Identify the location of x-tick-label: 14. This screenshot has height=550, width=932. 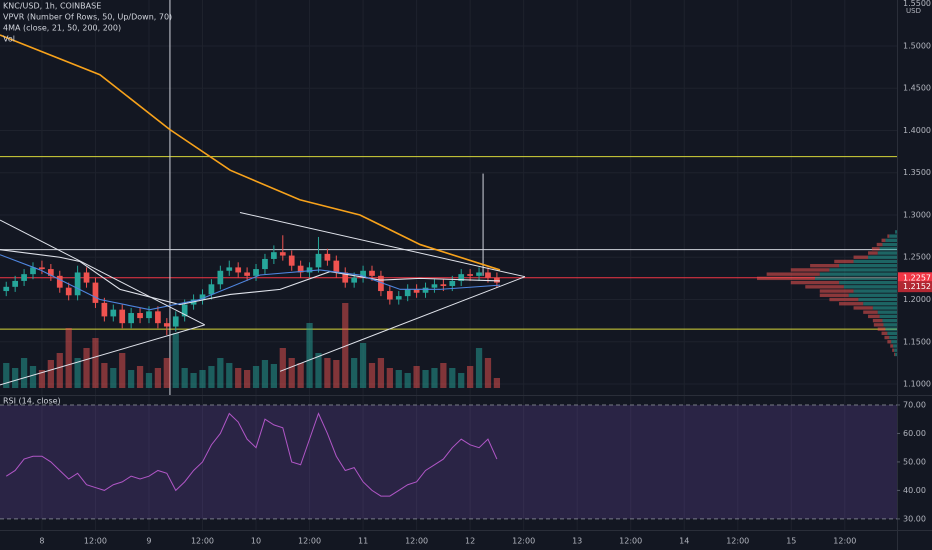
(684, 541).